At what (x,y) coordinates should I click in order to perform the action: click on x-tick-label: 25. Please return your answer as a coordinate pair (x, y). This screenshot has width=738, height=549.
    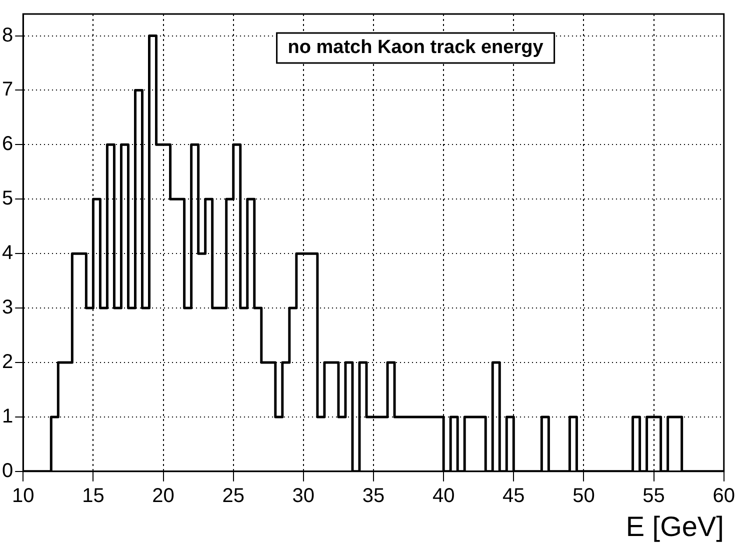
    Looking at the image, I should click on (233, 495).